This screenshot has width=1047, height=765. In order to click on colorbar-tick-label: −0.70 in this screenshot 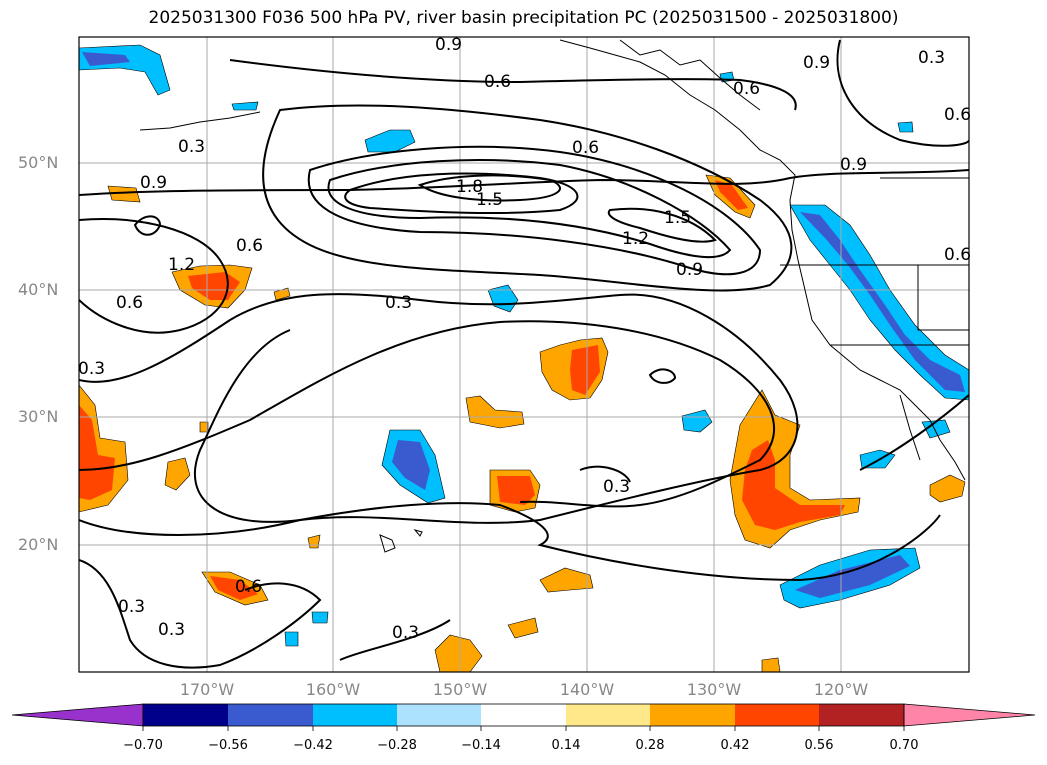, I will do `click(143, 745)`.